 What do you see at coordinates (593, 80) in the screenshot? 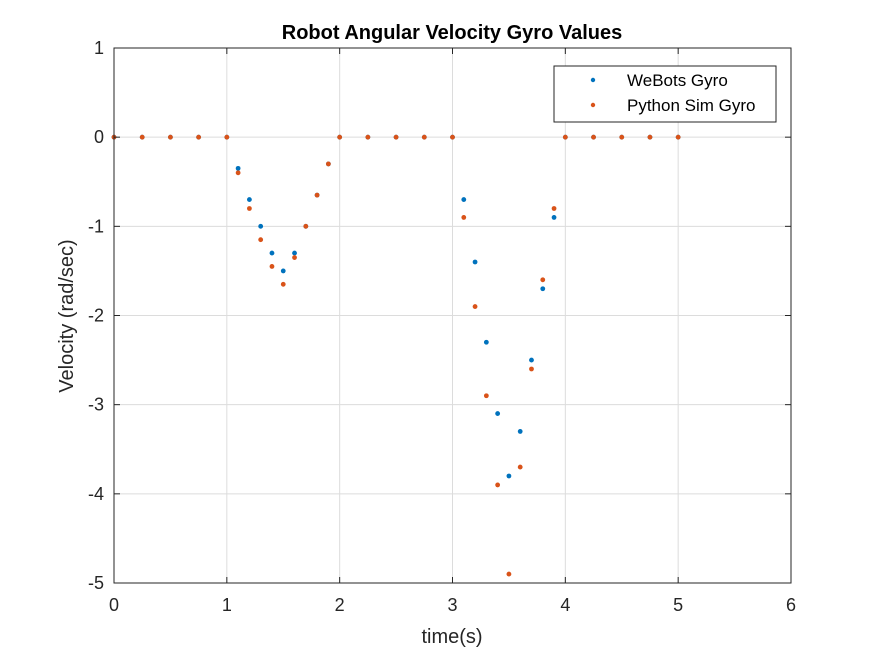
I see `legend-marker-webots-gyro` at bounding box center [593, 80].